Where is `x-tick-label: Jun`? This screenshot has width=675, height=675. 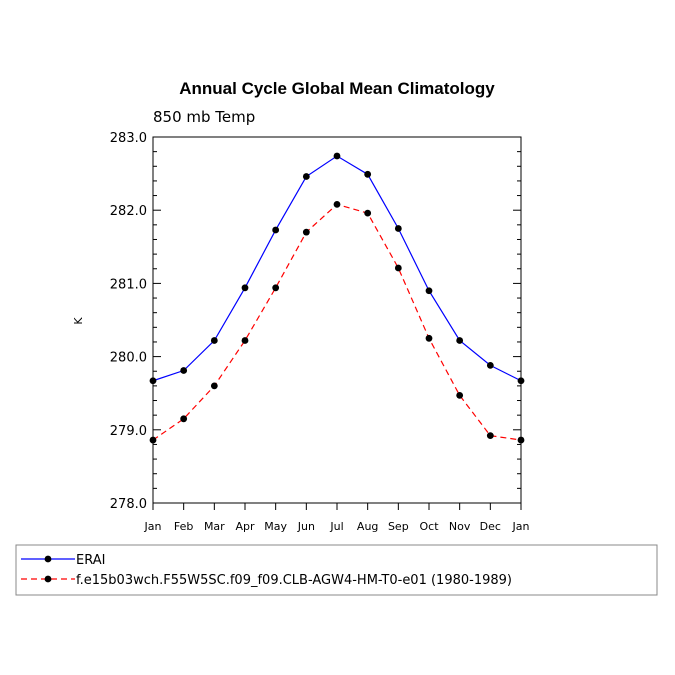
x-tick-label: Jun is located at coordinates (306, 526).